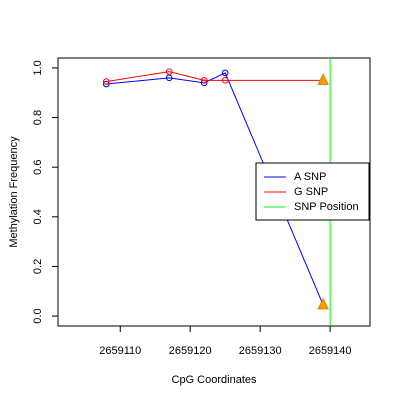 The width and height of the screenshot is (400, 400). Describe the element at coordinates (38, 167) in the screenshot. I see `y-tick-label: 0.6` at that location.